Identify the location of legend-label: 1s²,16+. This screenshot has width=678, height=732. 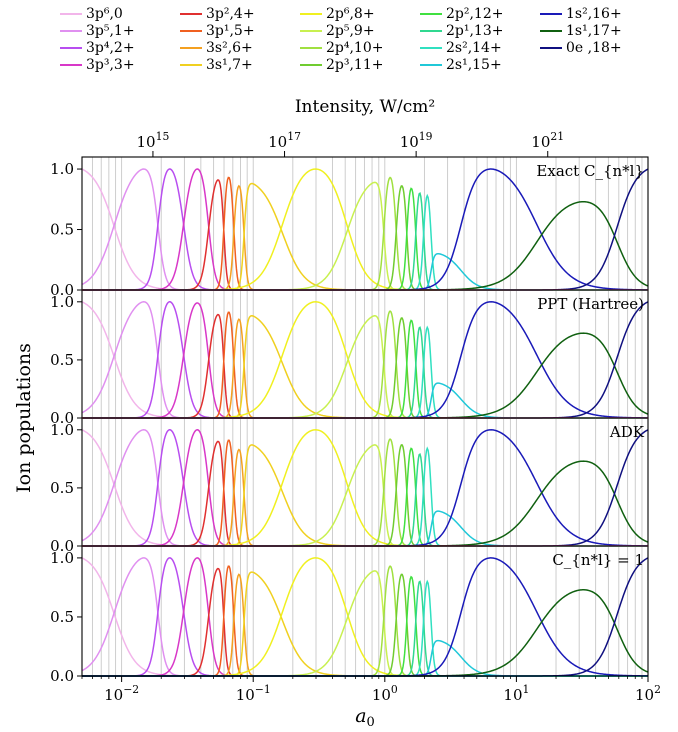
(594, 14).